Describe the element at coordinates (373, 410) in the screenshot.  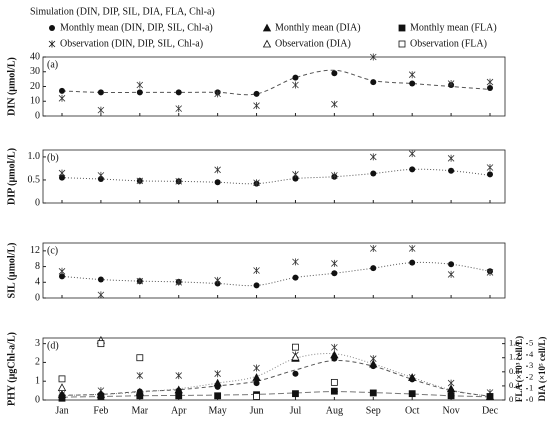
I see `x-tick-label: Sep` at that location.